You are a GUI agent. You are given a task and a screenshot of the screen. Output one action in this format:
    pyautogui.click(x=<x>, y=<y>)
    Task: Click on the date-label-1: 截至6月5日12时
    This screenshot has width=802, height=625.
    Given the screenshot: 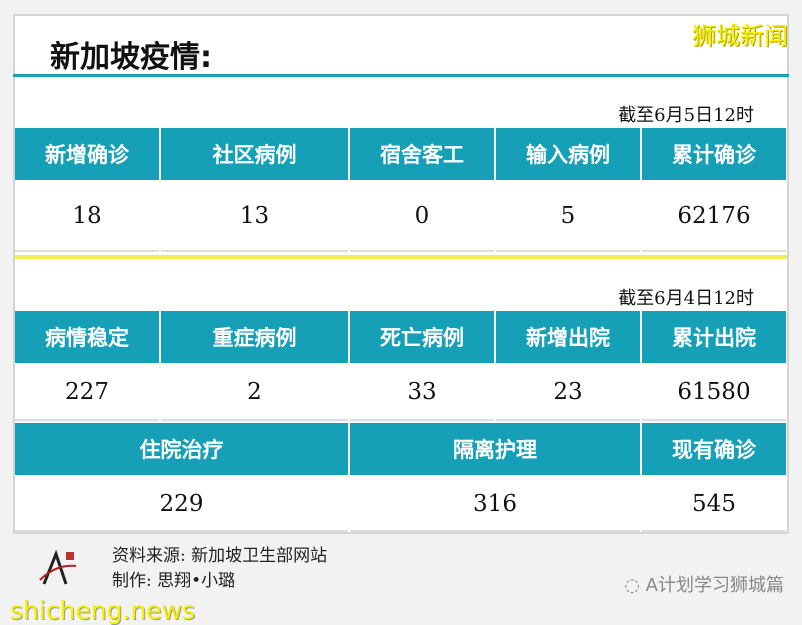 What is the action you would take?
    pyautogui.click(x=686, y=115)
    